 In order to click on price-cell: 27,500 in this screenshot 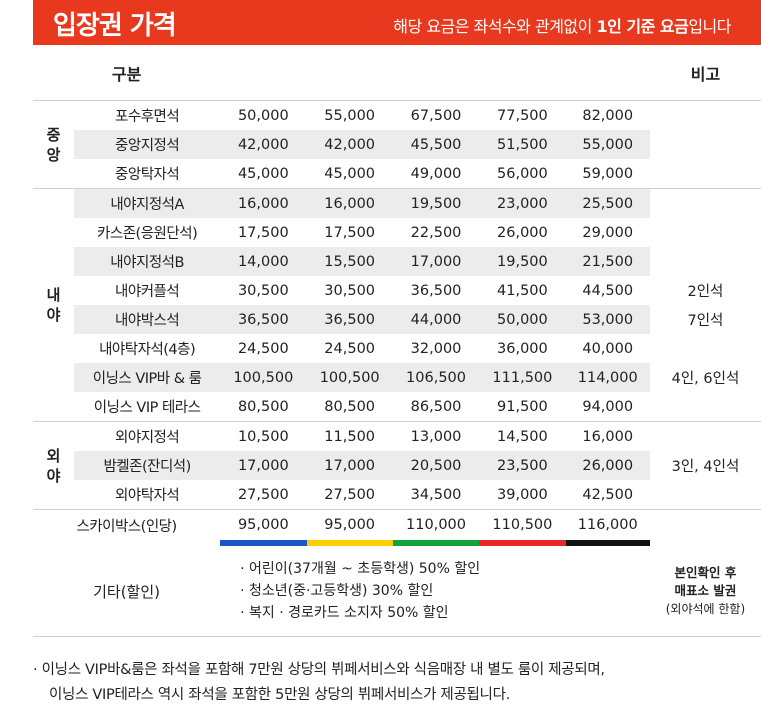, I will do `click(350, 494)`.